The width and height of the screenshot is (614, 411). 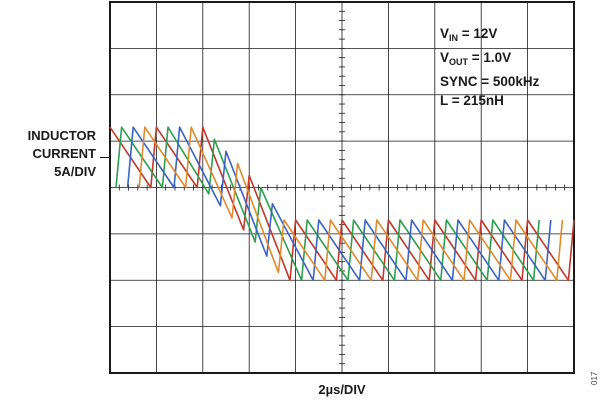 What do you see at coordinates (490, 81) in the screenshot?
I see `annotation-sync: SYNC = 500kHz` at bounding box center [490, 81].